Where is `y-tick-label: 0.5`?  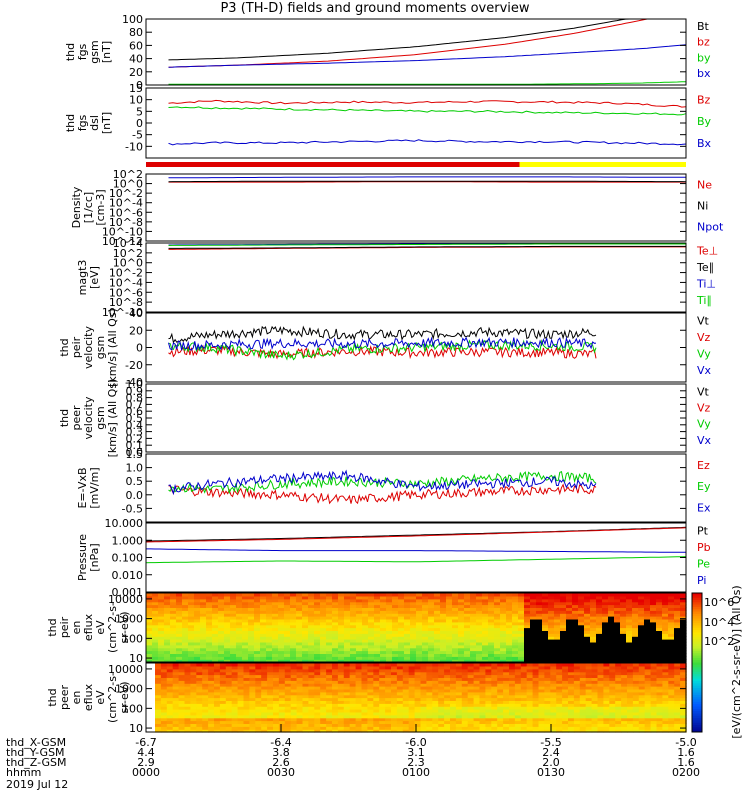 y-tick-label: 0.5 is located at coordinates (135, 481).